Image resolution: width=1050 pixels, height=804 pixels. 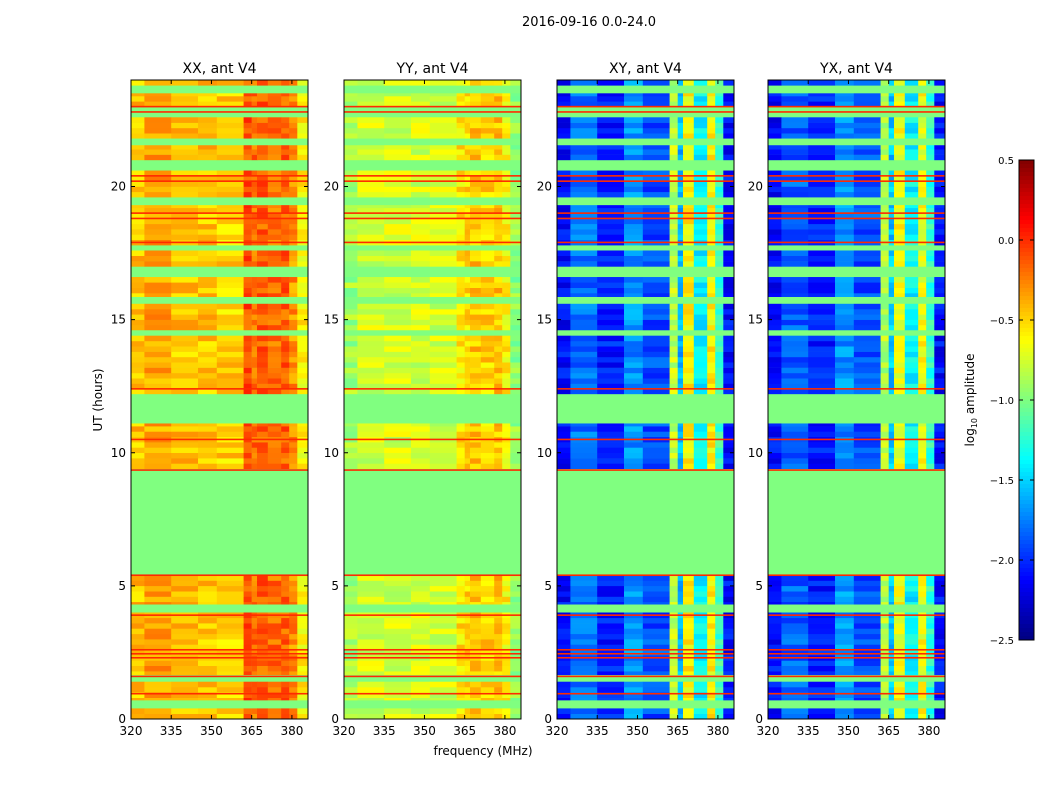 What do you see at coordinates (331, 187) in the screenshot?
I see `y-tick-label: 20` at bounding box center [331, 187].